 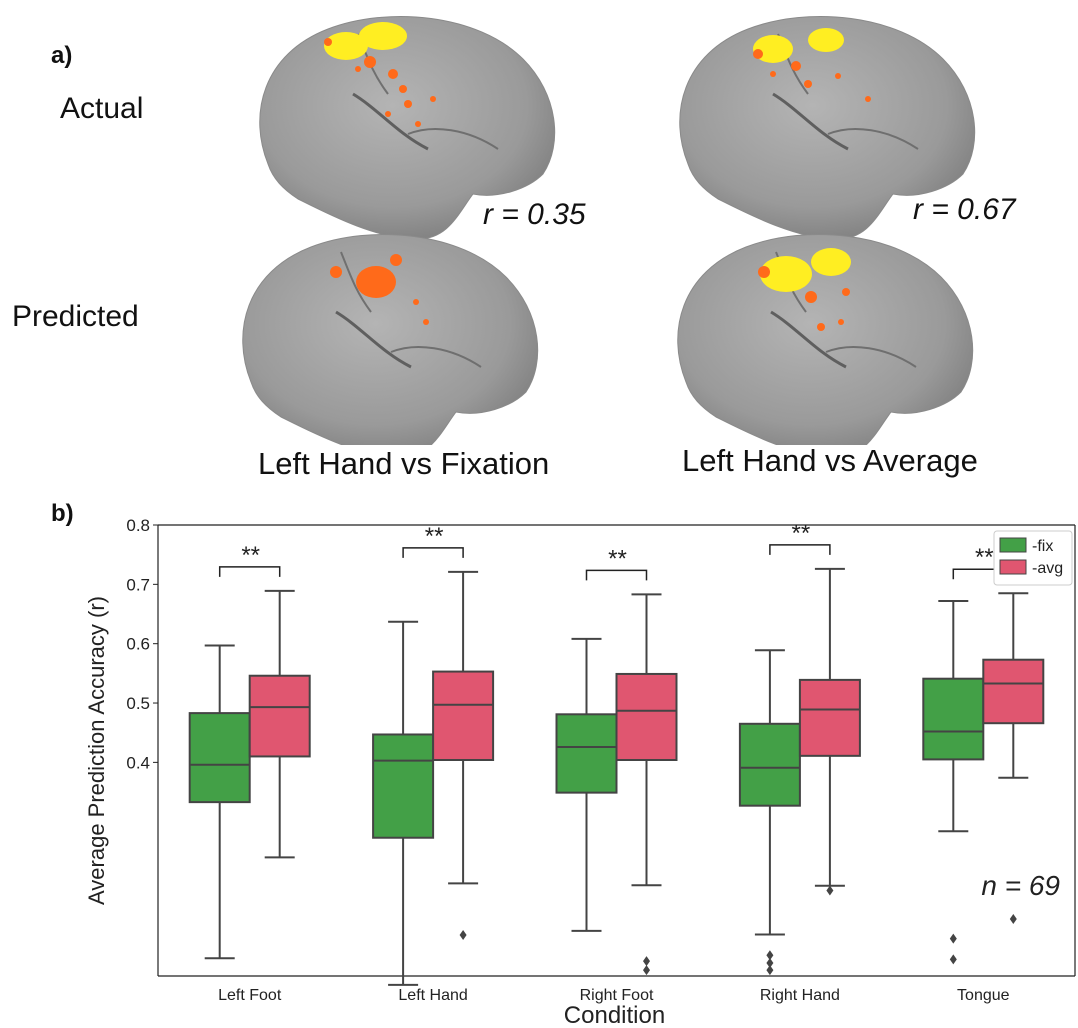 I want to click on y-tick-label: 0.8, so click(x=138, y=525).